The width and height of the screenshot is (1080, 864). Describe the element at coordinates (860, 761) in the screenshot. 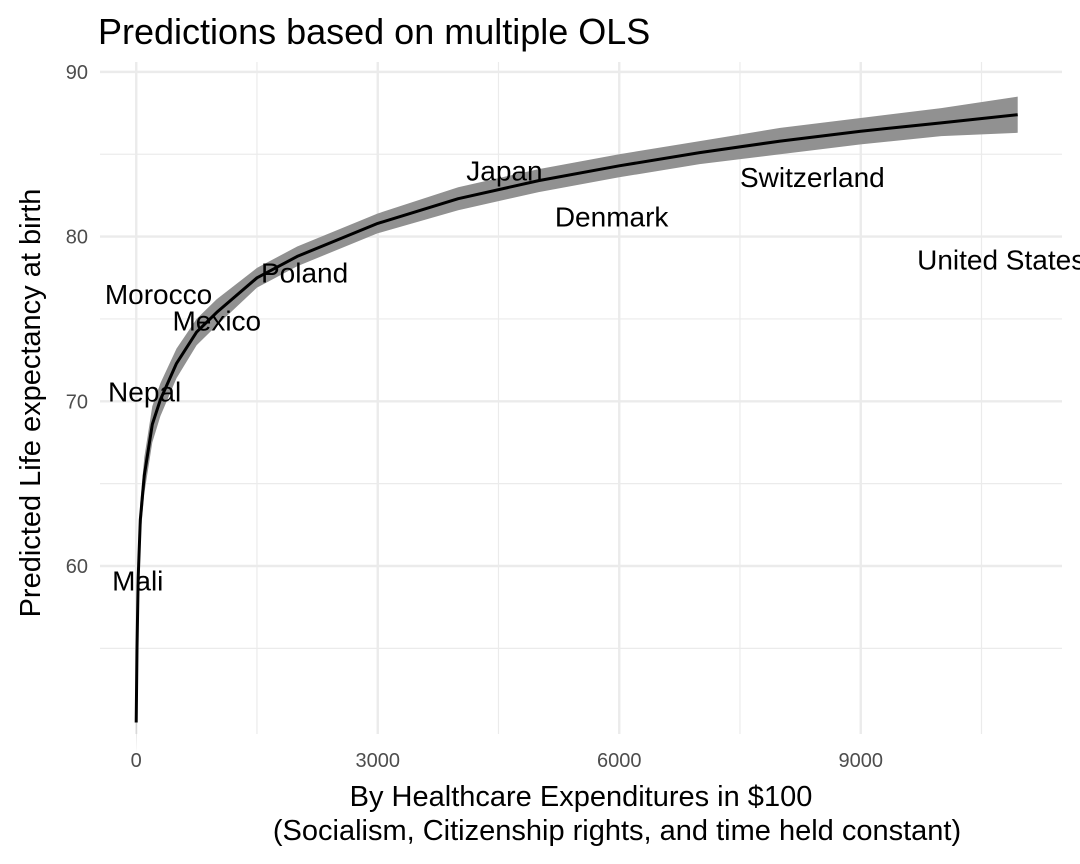

I see `x-tick-label: 9000` at that location.